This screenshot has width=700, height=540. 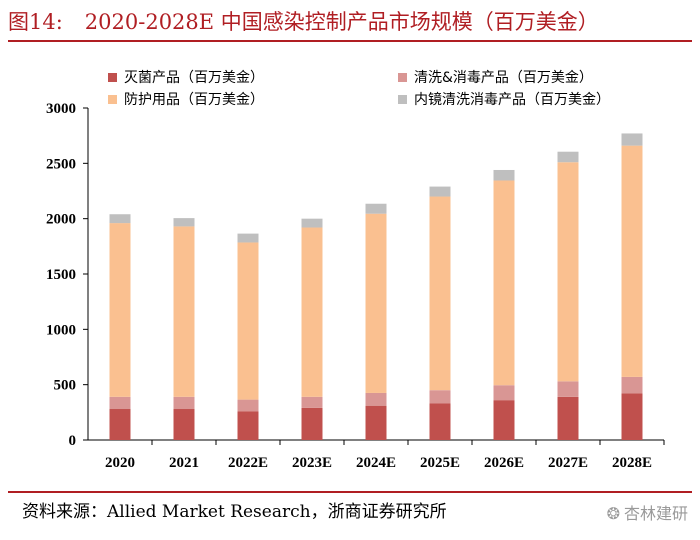 I want to click on wechat-icon: ❂, so click(x=613, y=513).